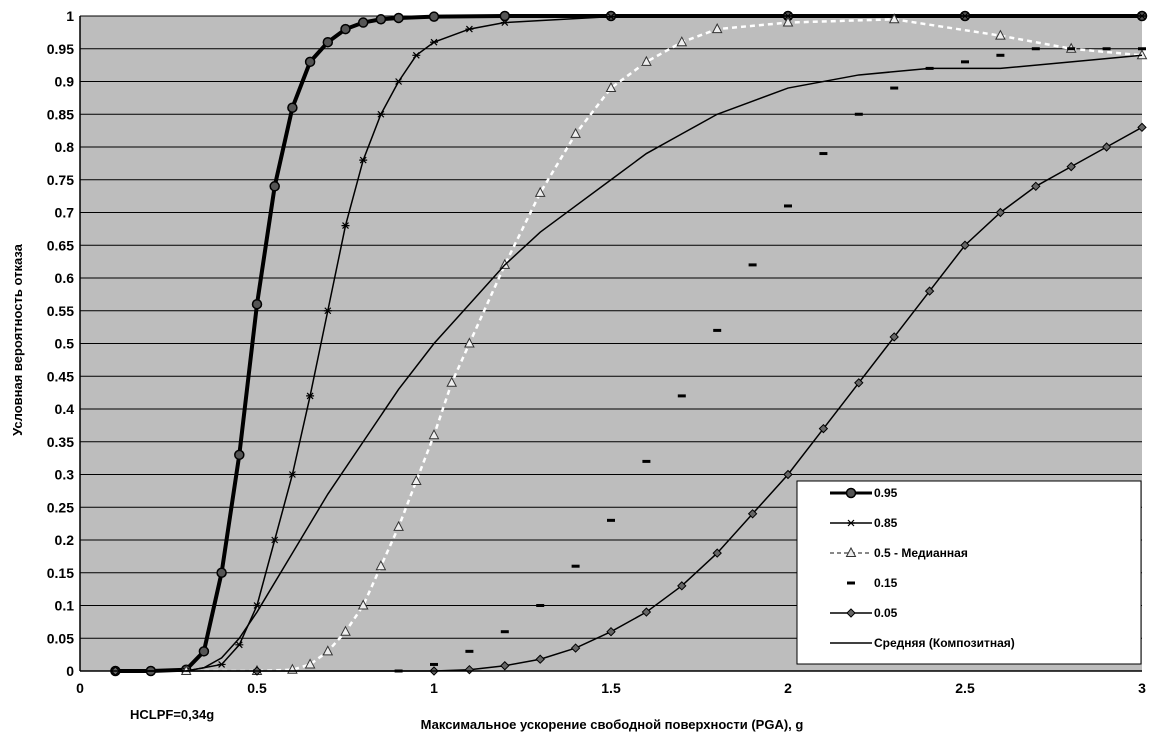 Image resolution: width=1153 pixels, height=737 pixels. What do you see at coordinates (899, 553) in the screenshot?
I see `legend-entry: 0.5 - Медианная` at bounding box center [899, 553].